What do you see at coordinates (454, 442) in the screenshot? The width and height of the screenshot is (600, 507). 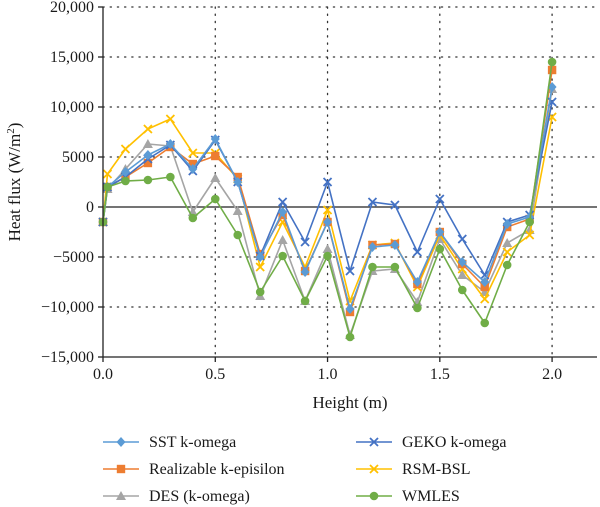 I see `legend-label: GEKO k-omega` at bounding box center [454, 442].